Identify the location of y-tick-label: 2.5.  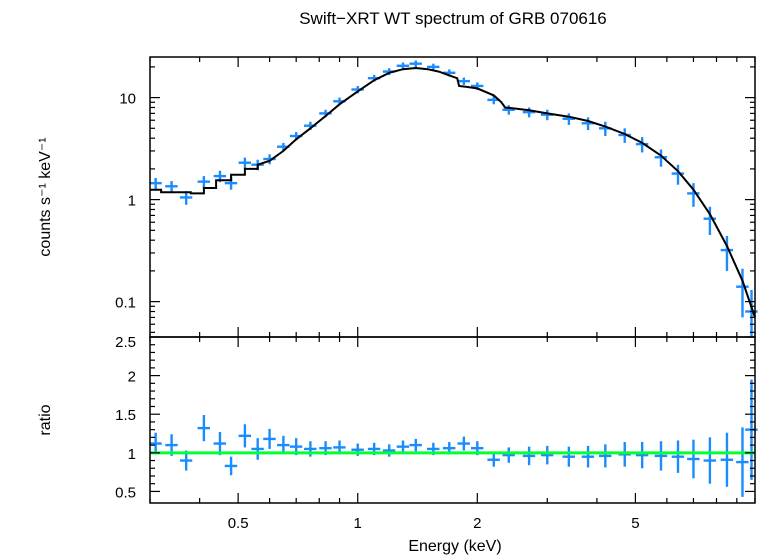
(125, 342).